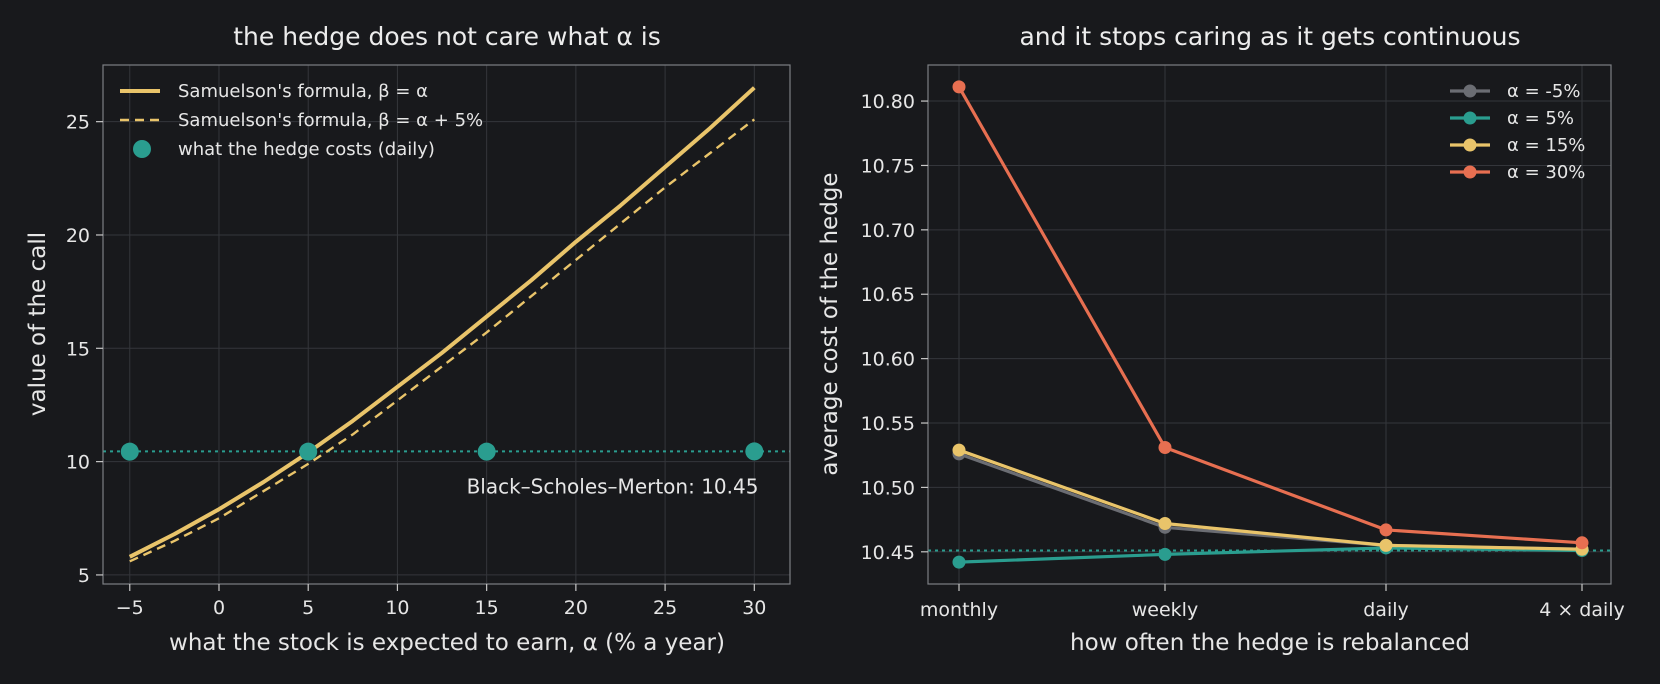  What do you see at coordinates (130, 608) in the screenshot?
I see `left-x-tick-label: −5` at bounding box center [130, 608].